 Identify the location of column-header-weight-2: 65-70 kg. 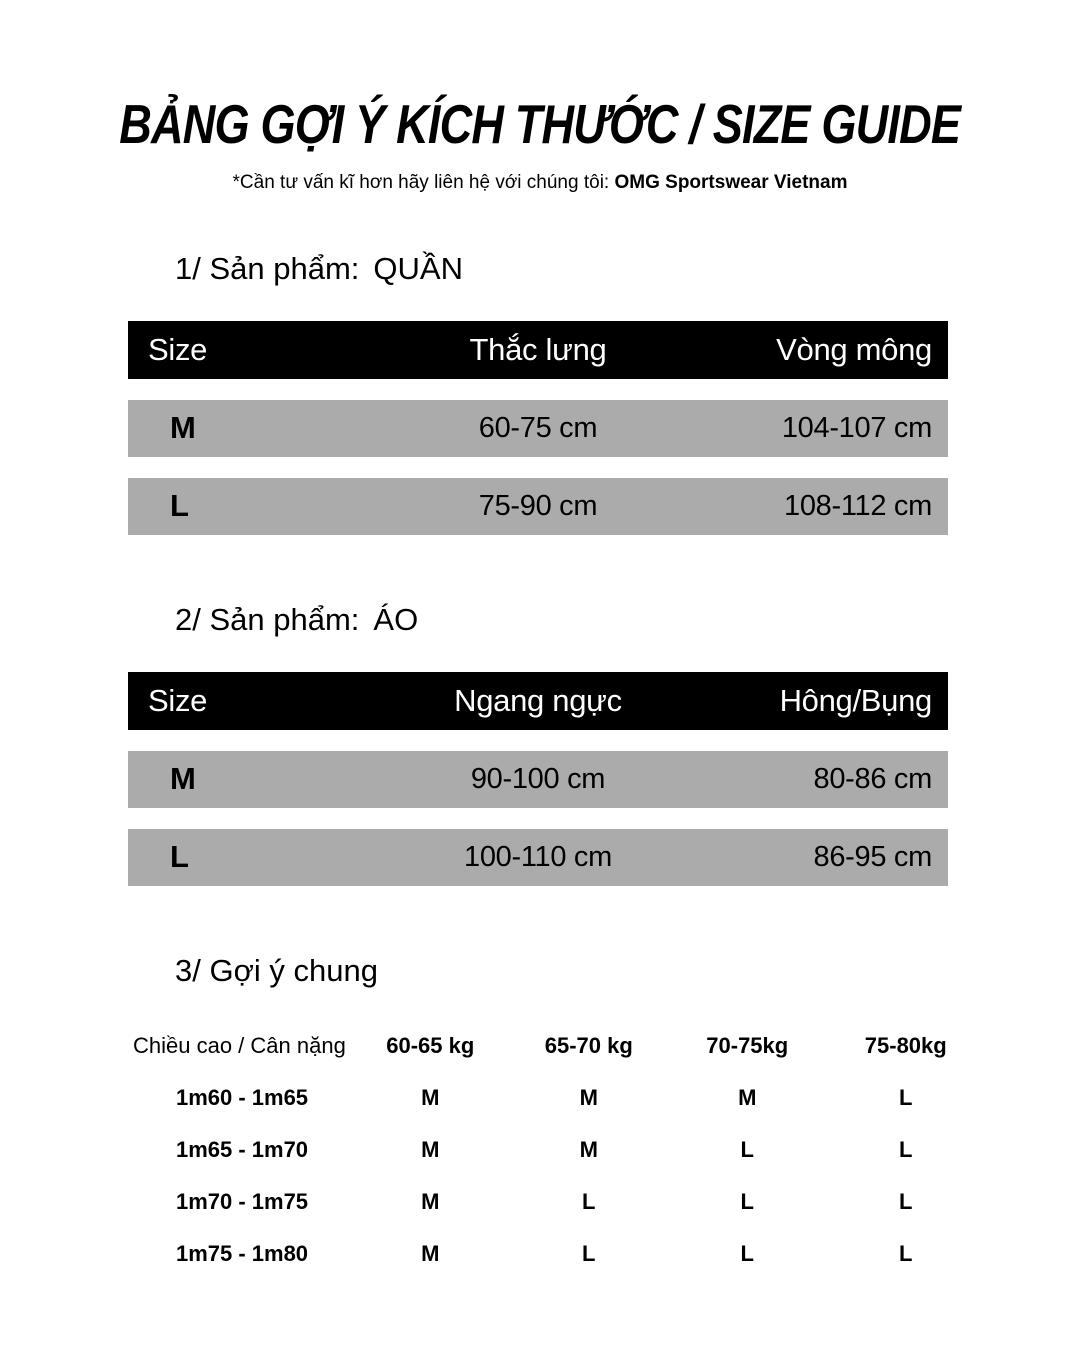
(588, 1045).